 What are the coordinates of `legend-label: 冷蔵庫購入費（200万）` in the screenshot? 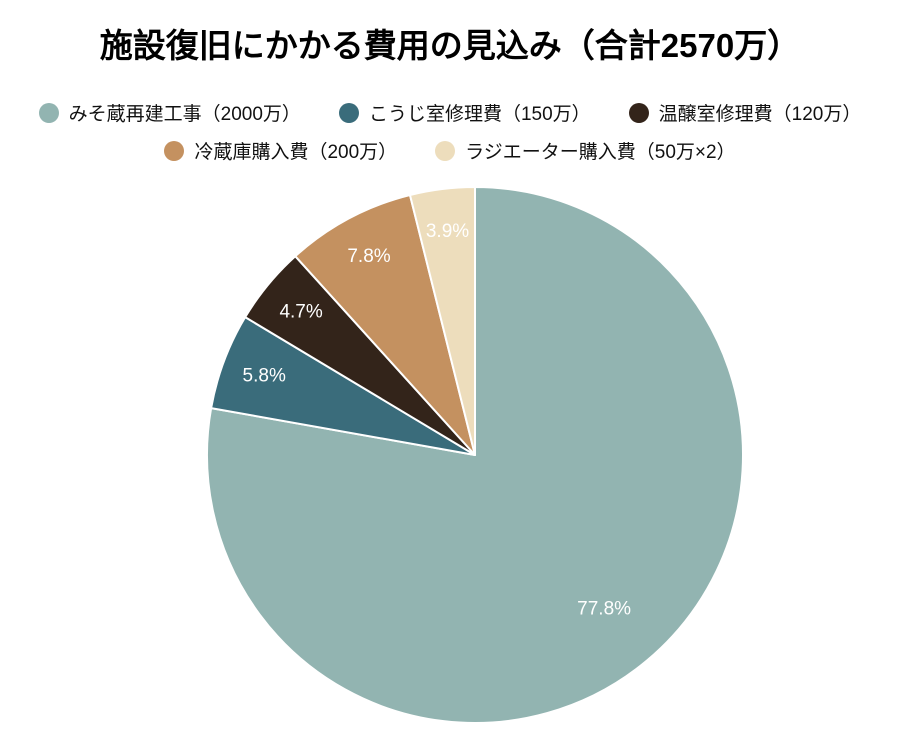 It's located at (296, 152).